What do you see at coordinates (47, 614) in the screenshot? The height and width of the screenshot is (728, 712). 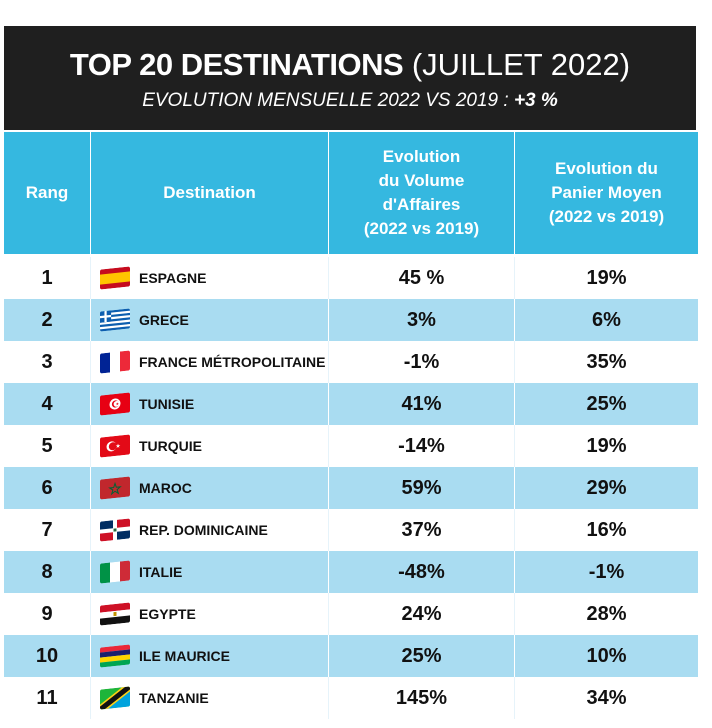 I see `rank-cell: 9` at bounding box center [47, 614].